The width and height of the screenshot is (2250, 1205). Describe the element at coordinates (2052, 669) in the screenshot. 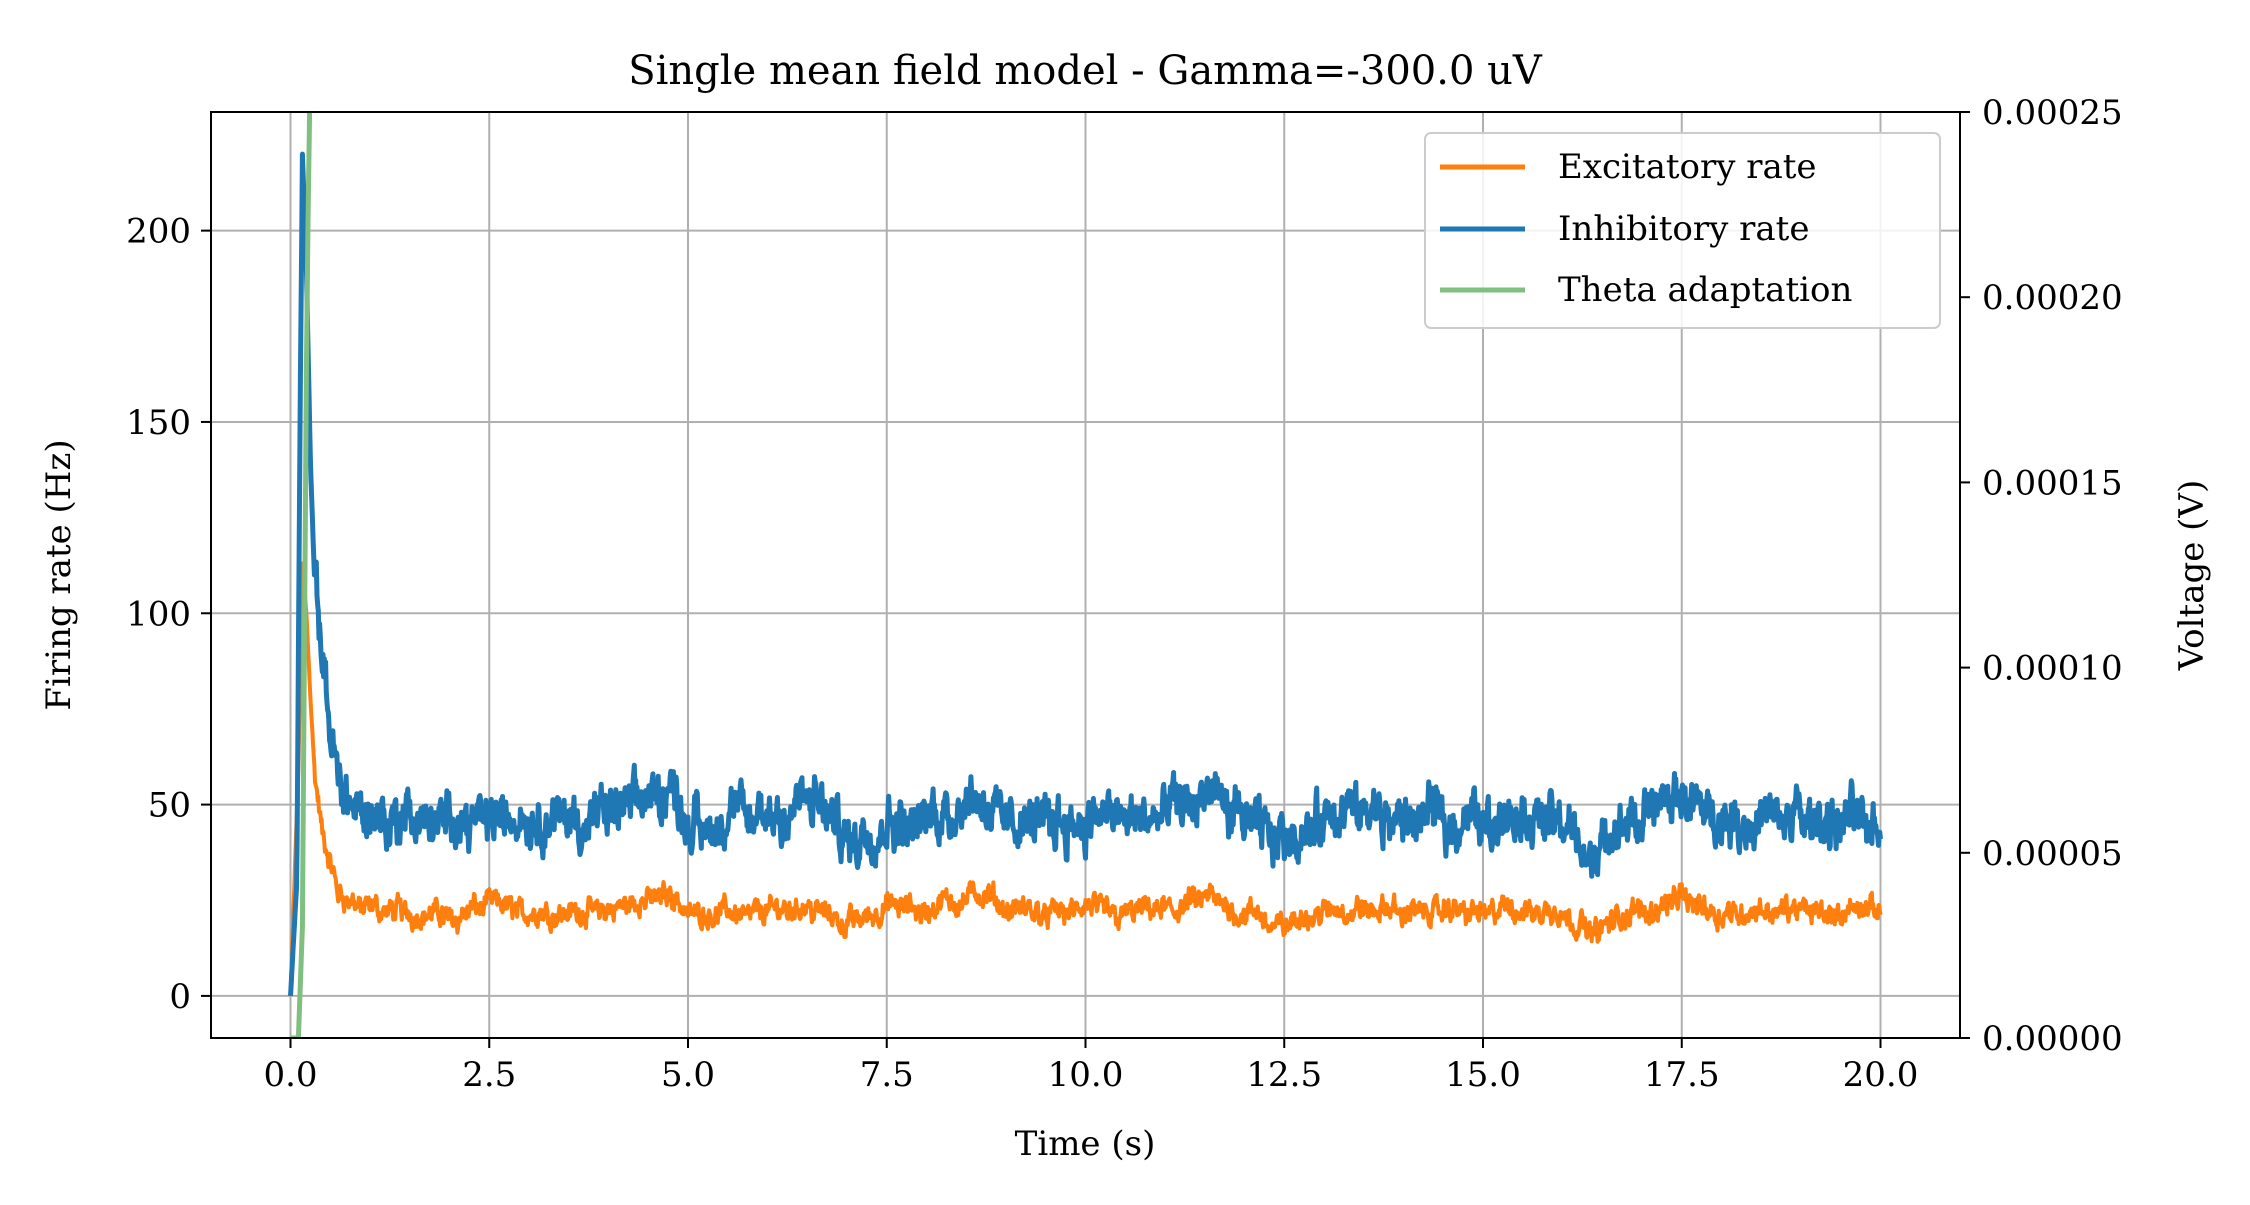

I see `y2-tick-label: 0.00010` at that location.